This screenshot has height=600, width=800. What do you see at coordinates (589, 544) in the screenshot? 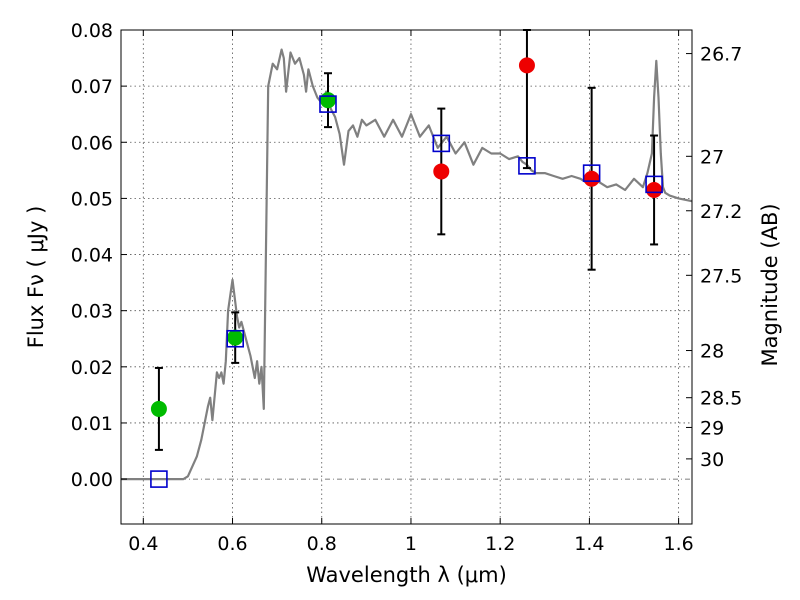
I see `x-tick-label: 1.4` at bounding box center [589, 544].